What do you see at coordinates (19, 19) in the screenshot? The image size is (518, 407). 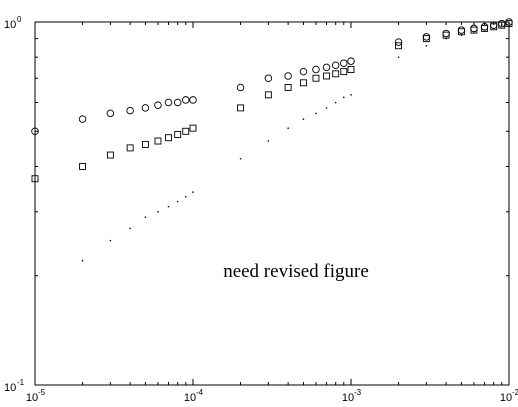 I see `y-tick-exponent: 0` at bounding box center [19, 19].